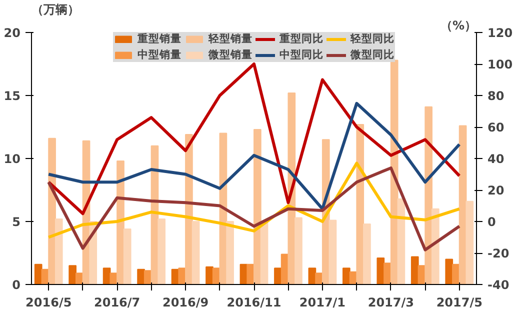 Image resolution: width=523 pixels, height=321 pixels. I want to click on x-tick-label: 2017/1, so click(322, 303).